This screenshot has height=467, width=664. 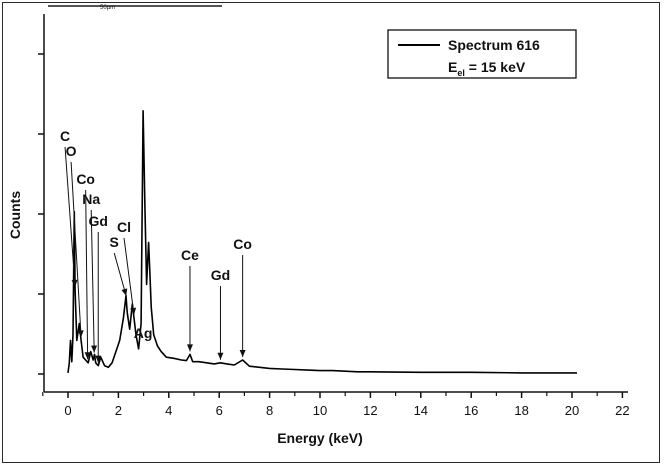 I want to click on legend-entry-spectrum-616: Spectrum 616, so click(x=494, y=45).